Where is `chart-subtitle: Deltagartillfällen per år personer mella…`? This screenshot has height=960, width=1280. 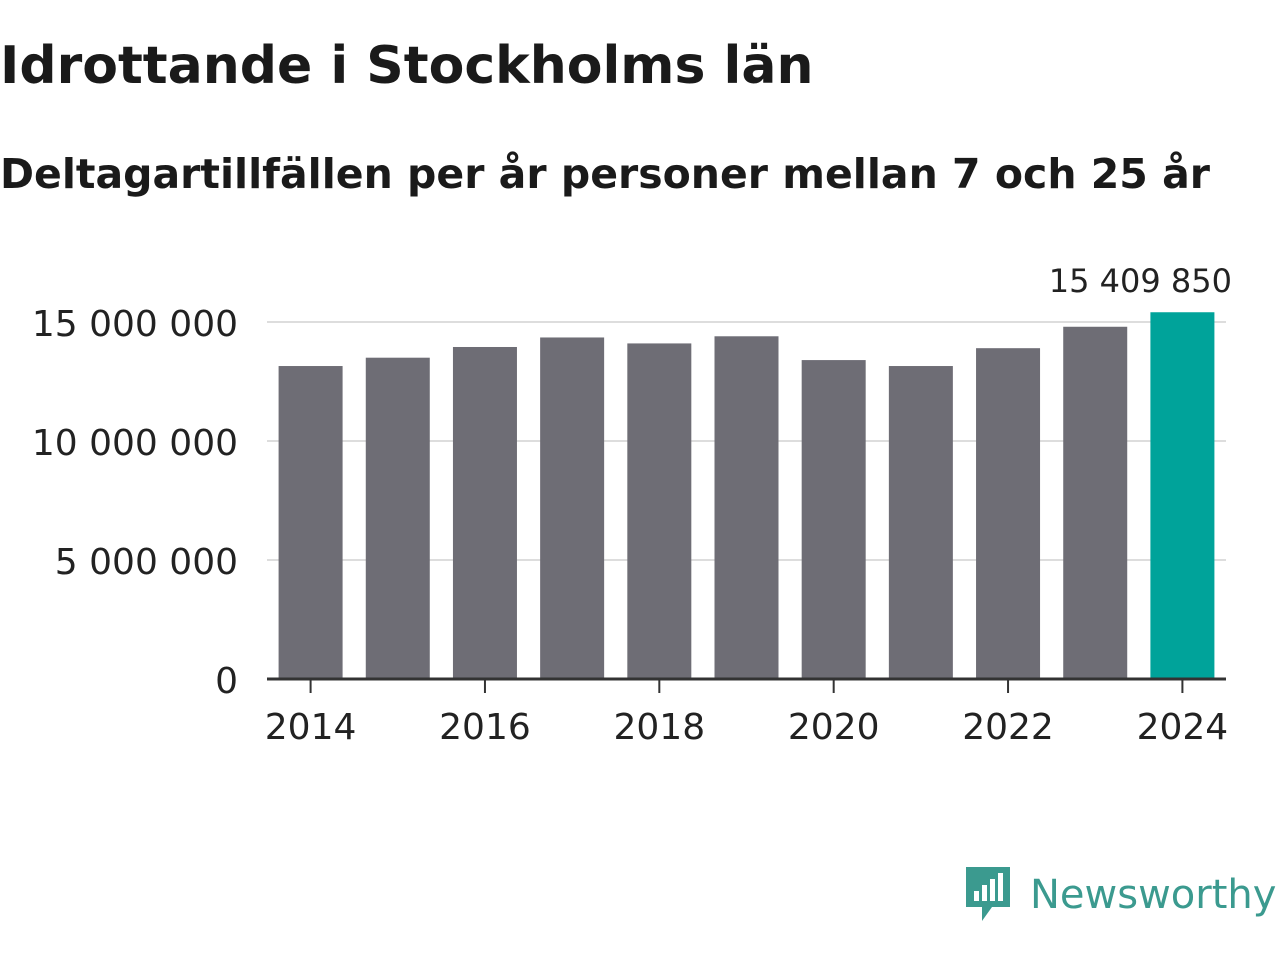 chart-subtitle: Deltagartillfällen per år personer mella… is located at coordinates (605, 174).